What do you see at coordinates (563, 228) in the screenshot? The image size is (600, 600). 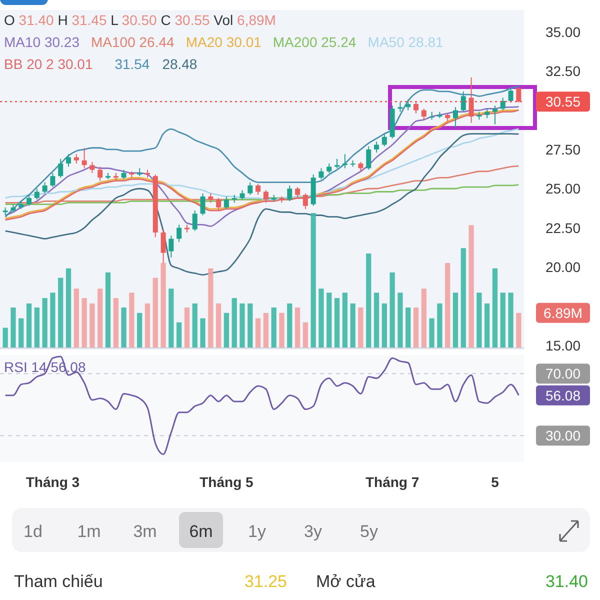 I see `y-tick-label: 22.50` at bounding box center [563, 228].